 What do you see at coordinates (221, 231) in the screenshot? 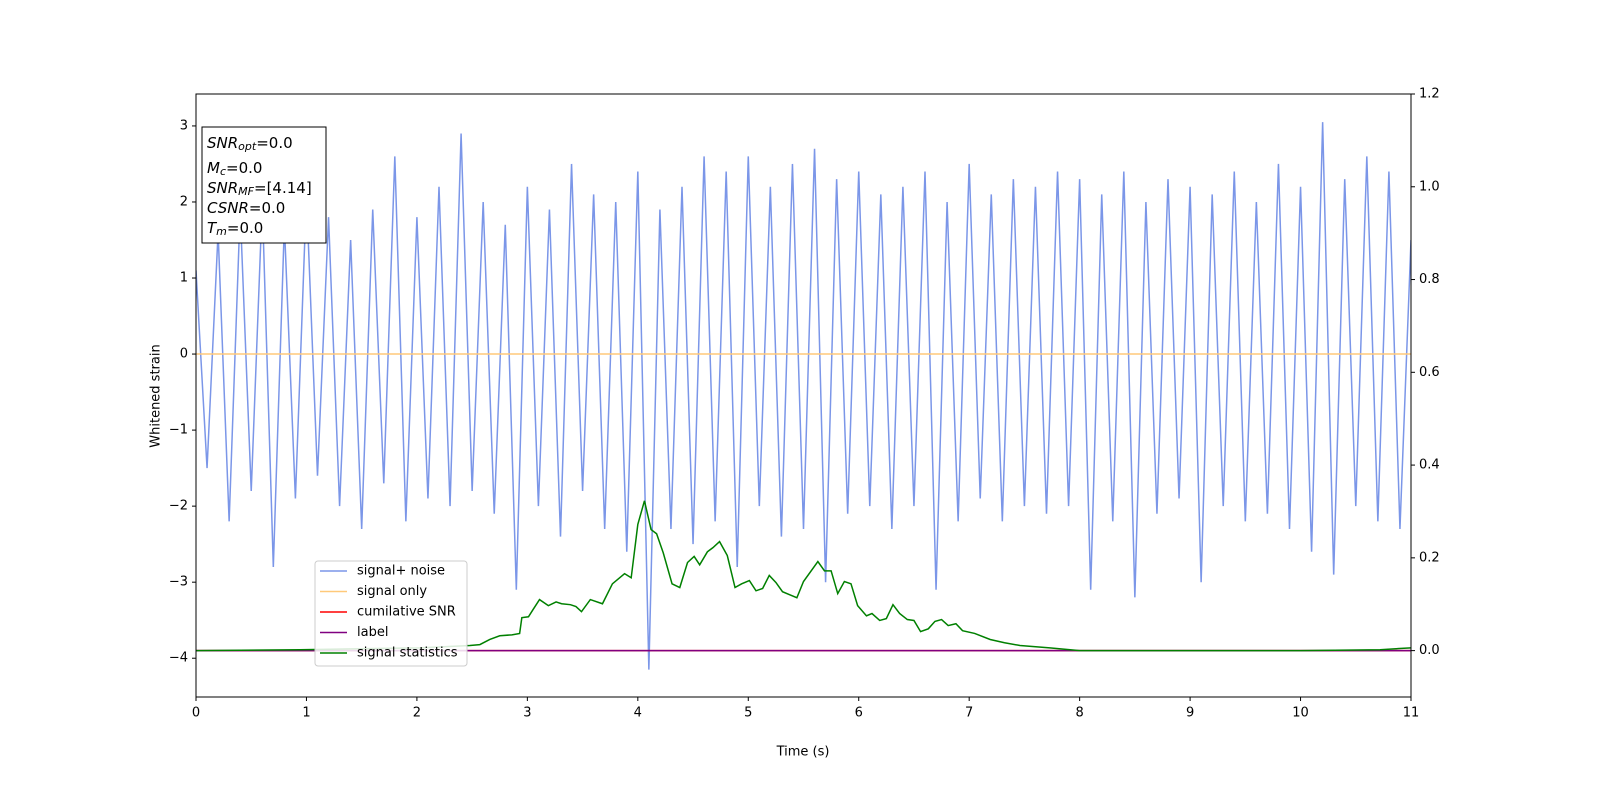
I see `annotation-subscript: m` at bounding box center [221, 231].